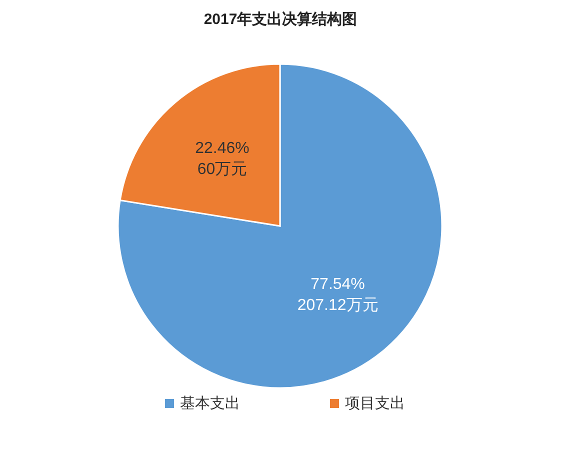 This screenshot has width=561, height=457. I want to click on data-label: 22.46% 60万元, so click(222, 159).